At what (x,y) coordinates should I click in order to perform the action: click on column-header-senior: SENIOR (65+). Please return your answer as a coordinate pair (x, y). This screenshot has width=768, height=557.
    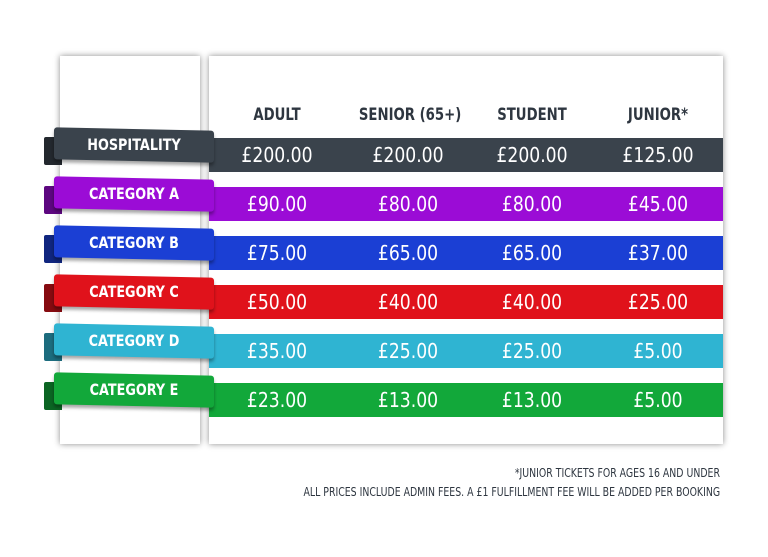
    Looking at the image, I should click on (410, 115).